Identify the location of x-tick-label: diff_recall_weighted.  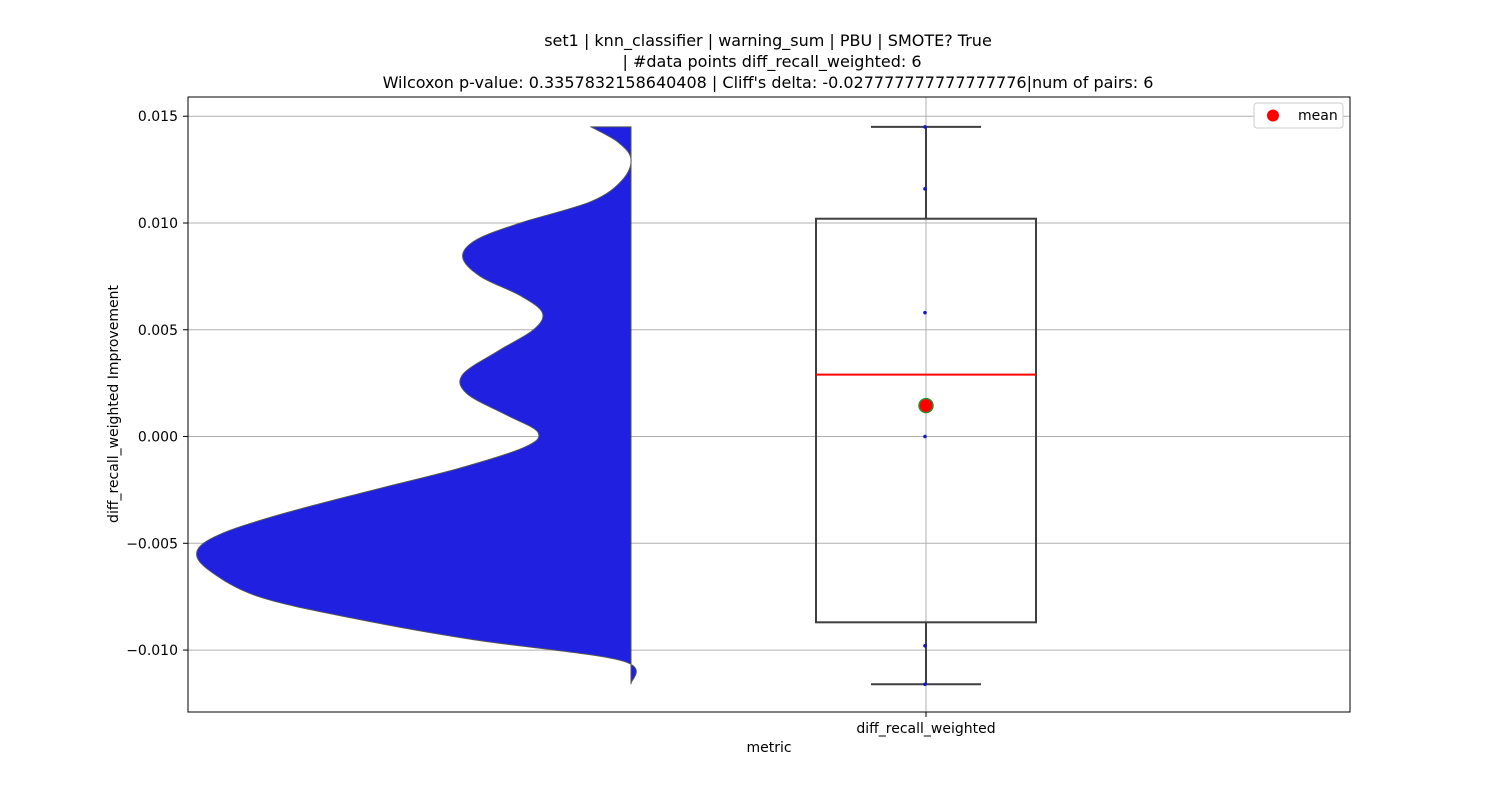
(925, 729).